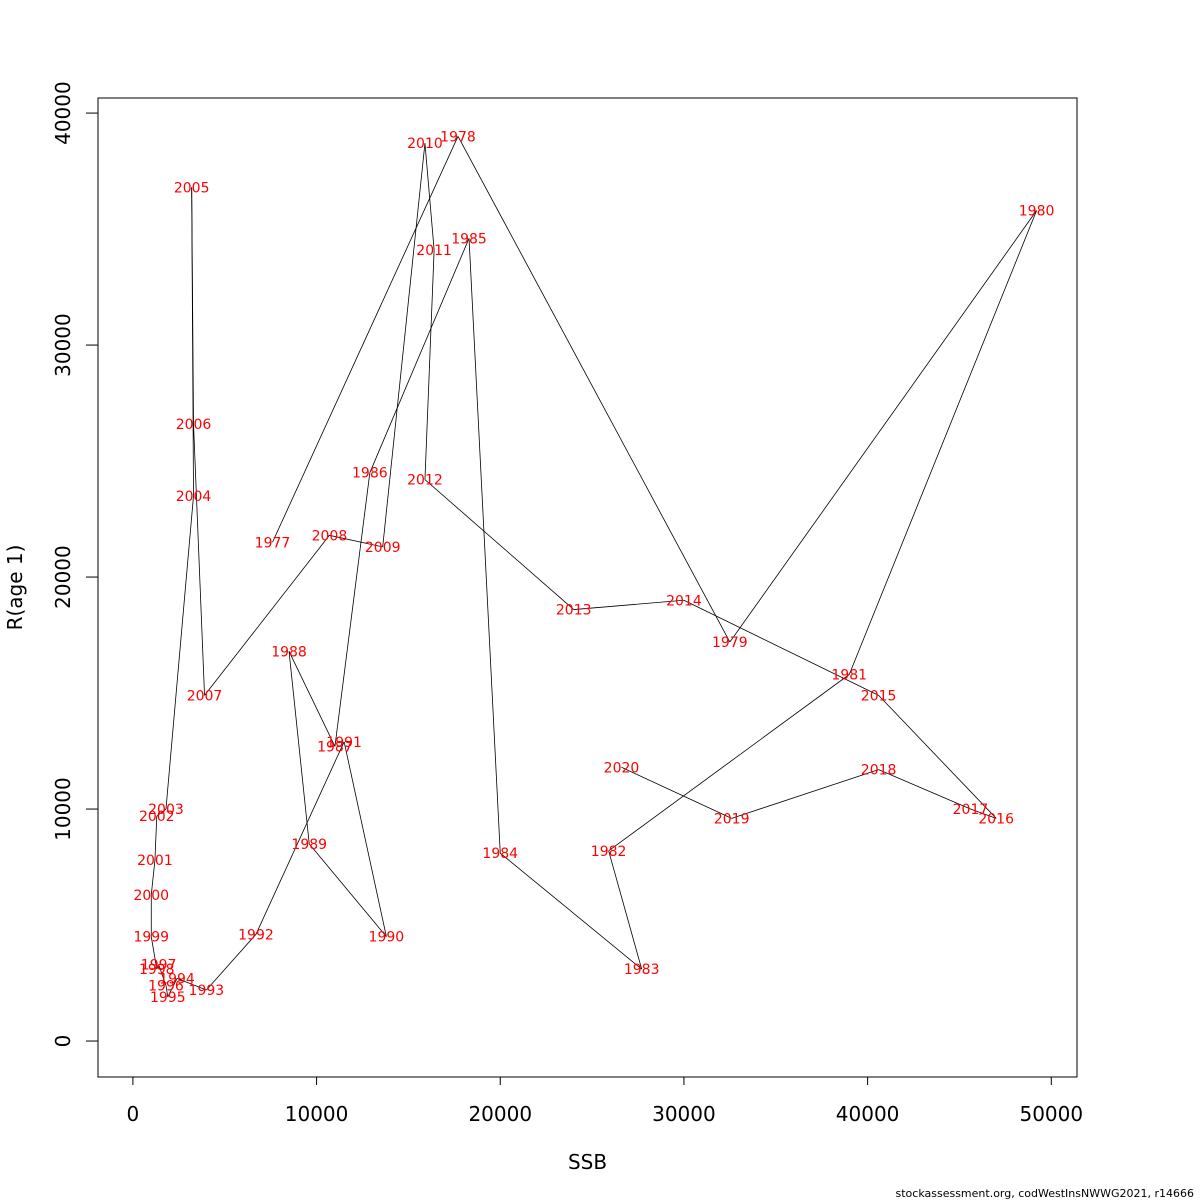 This screenshot has width=1200, height=1200. What do you see at coordinates (317, 1114) in the screenshot?
I see `x-tick-label-1: 10000` at bounding box center [317, 1114].